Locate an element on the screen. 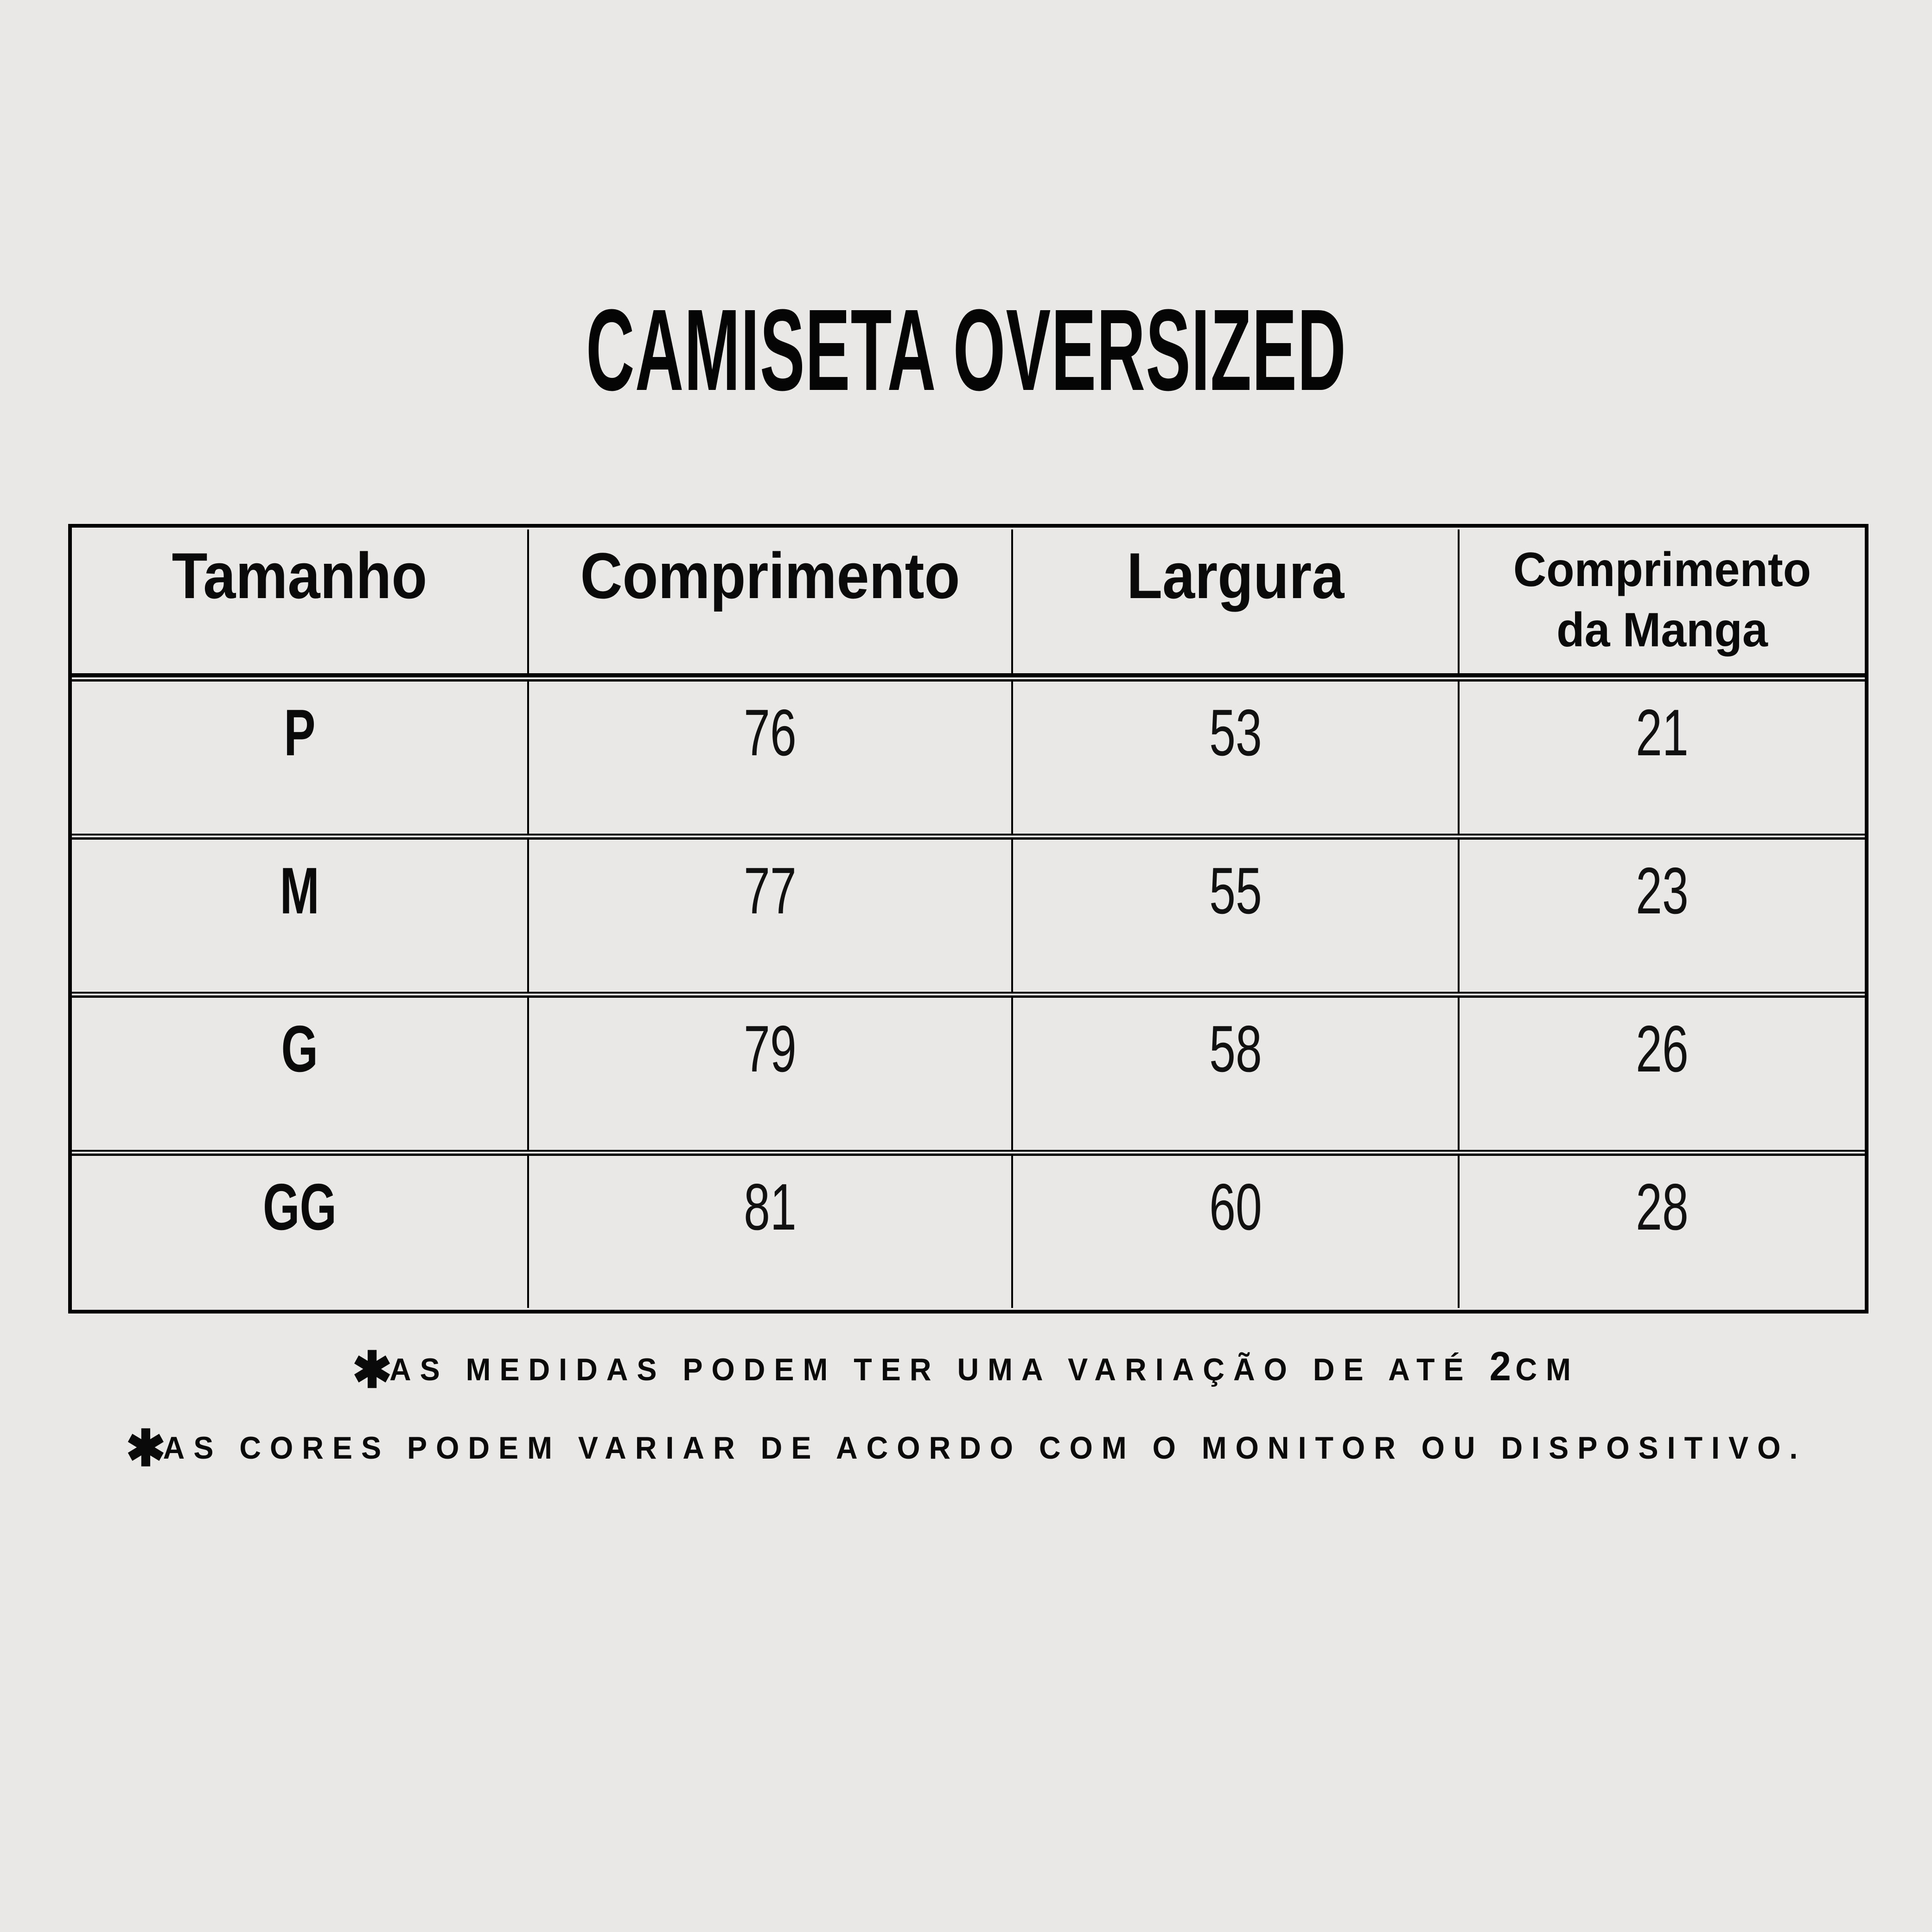  comprimento-cell: 77 is located at coordinates (772, 916).